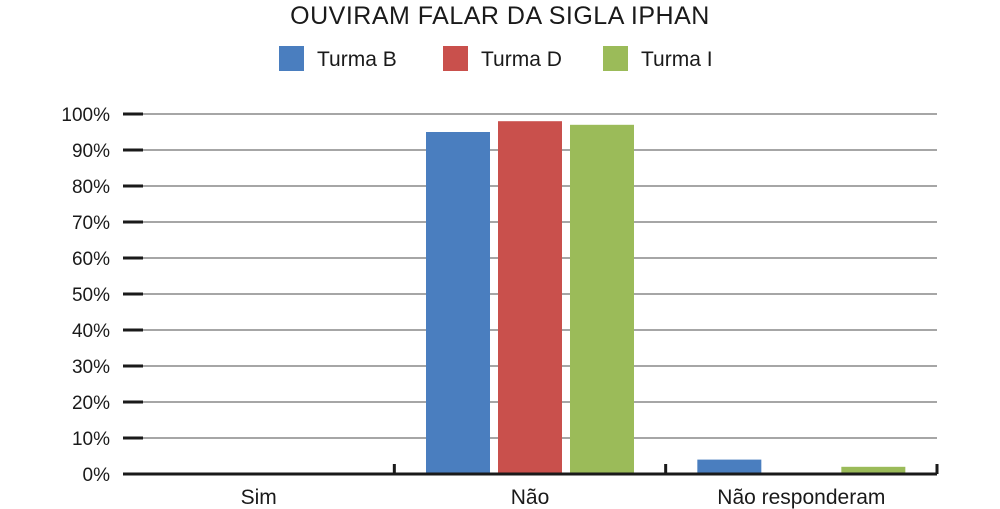 The height and width of the screenshot is (509, 1000). I want to click on legend-label-3: Turma I, so click(677, 59).